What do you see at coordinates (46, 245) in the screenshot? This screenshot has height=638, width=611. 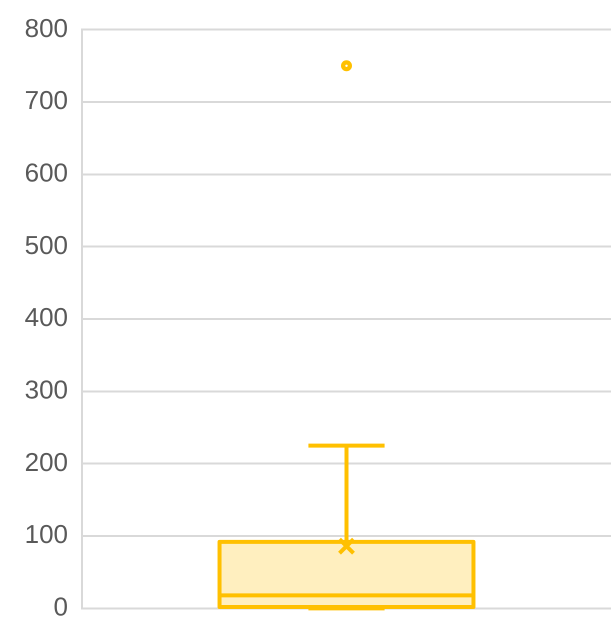 I see `y-tick-label: 500` at bounding box center [46, 245].